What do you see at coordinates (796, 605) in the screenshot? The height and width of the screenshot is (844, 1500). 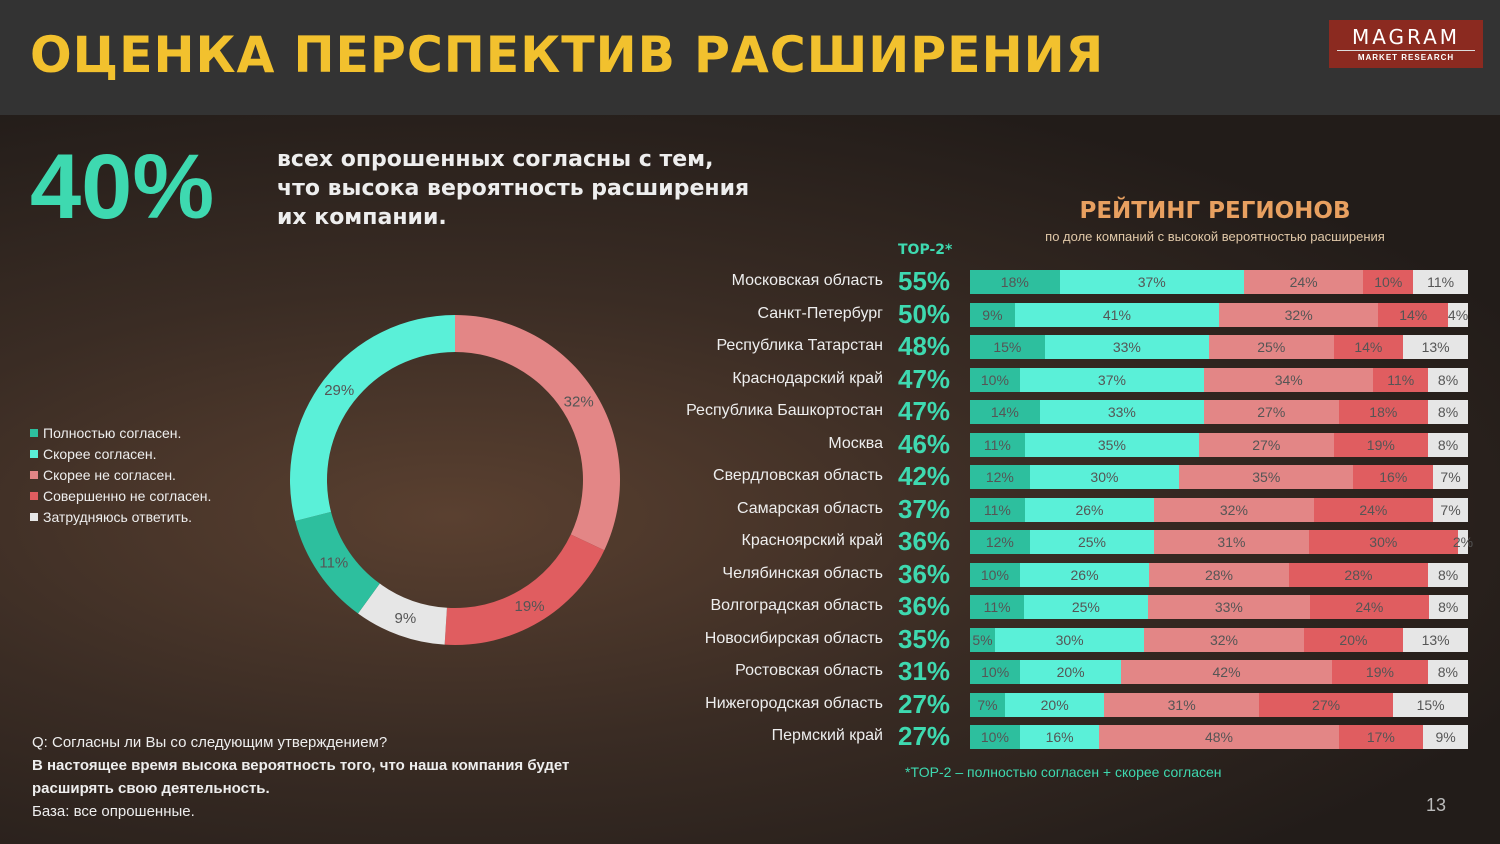 I see `region-name: Волгоградская область` at bounding box center [796, 605].